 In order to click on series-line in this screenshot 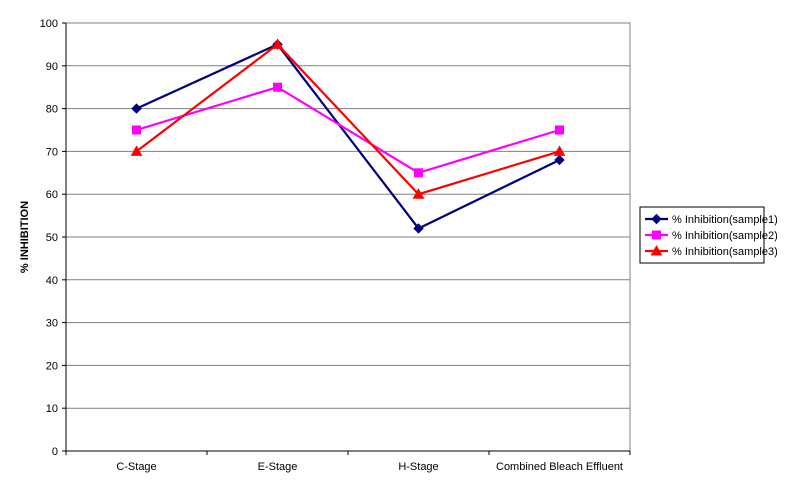, I will do `click(348, 130)`.